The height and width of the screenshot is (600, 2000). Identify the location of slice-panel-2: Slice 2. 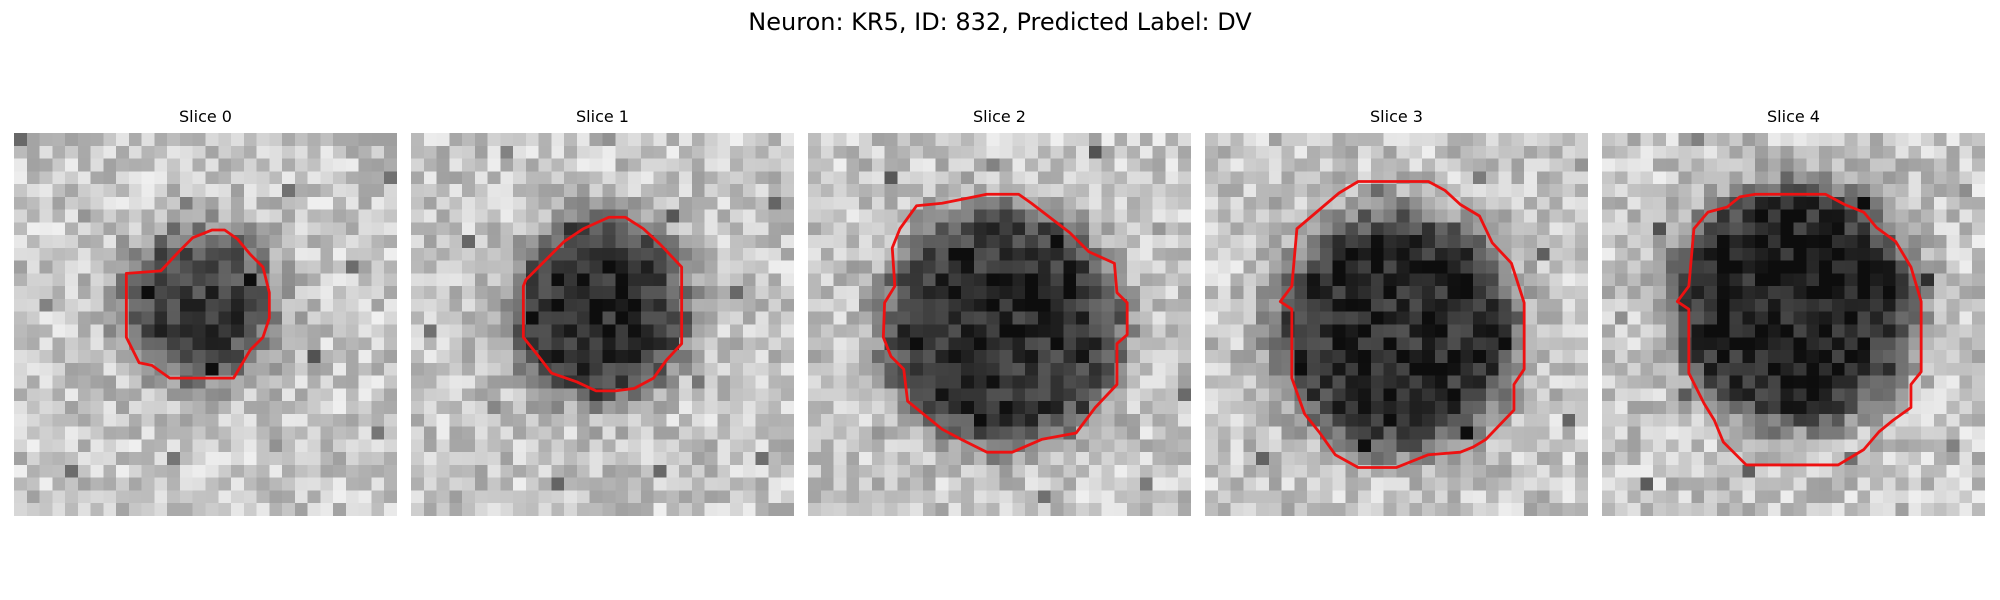
(999, 311).